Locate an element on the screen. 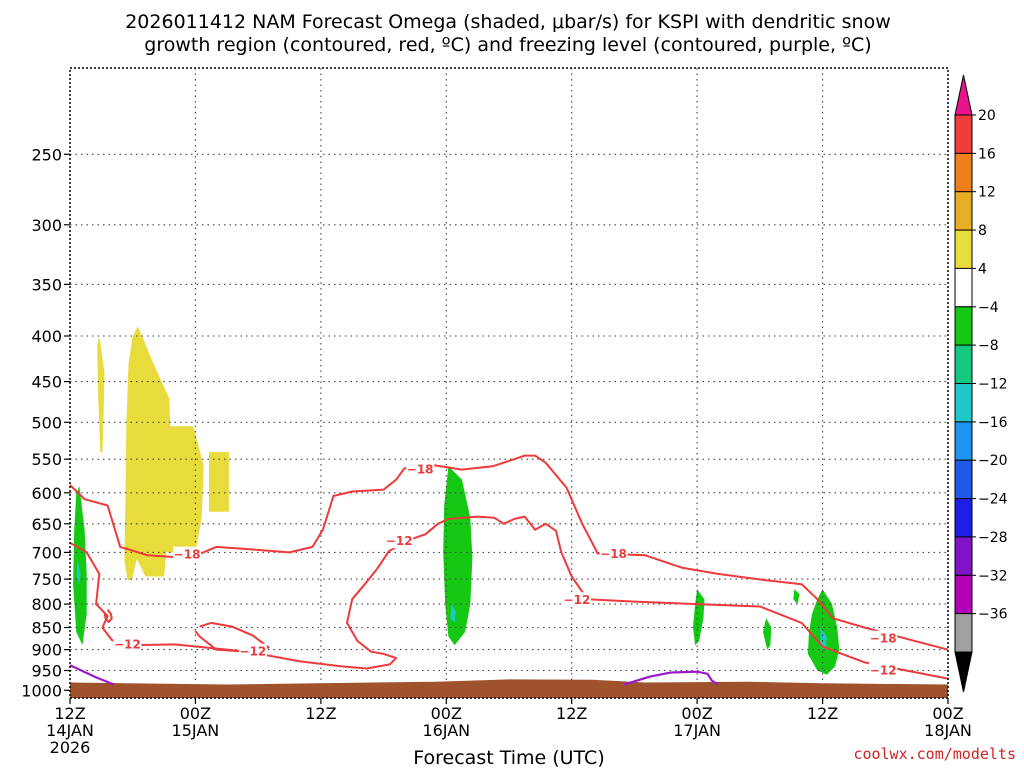 The image size is (1024, 768). x-tick-label: 18JAN is located at coordinates (948, 730).